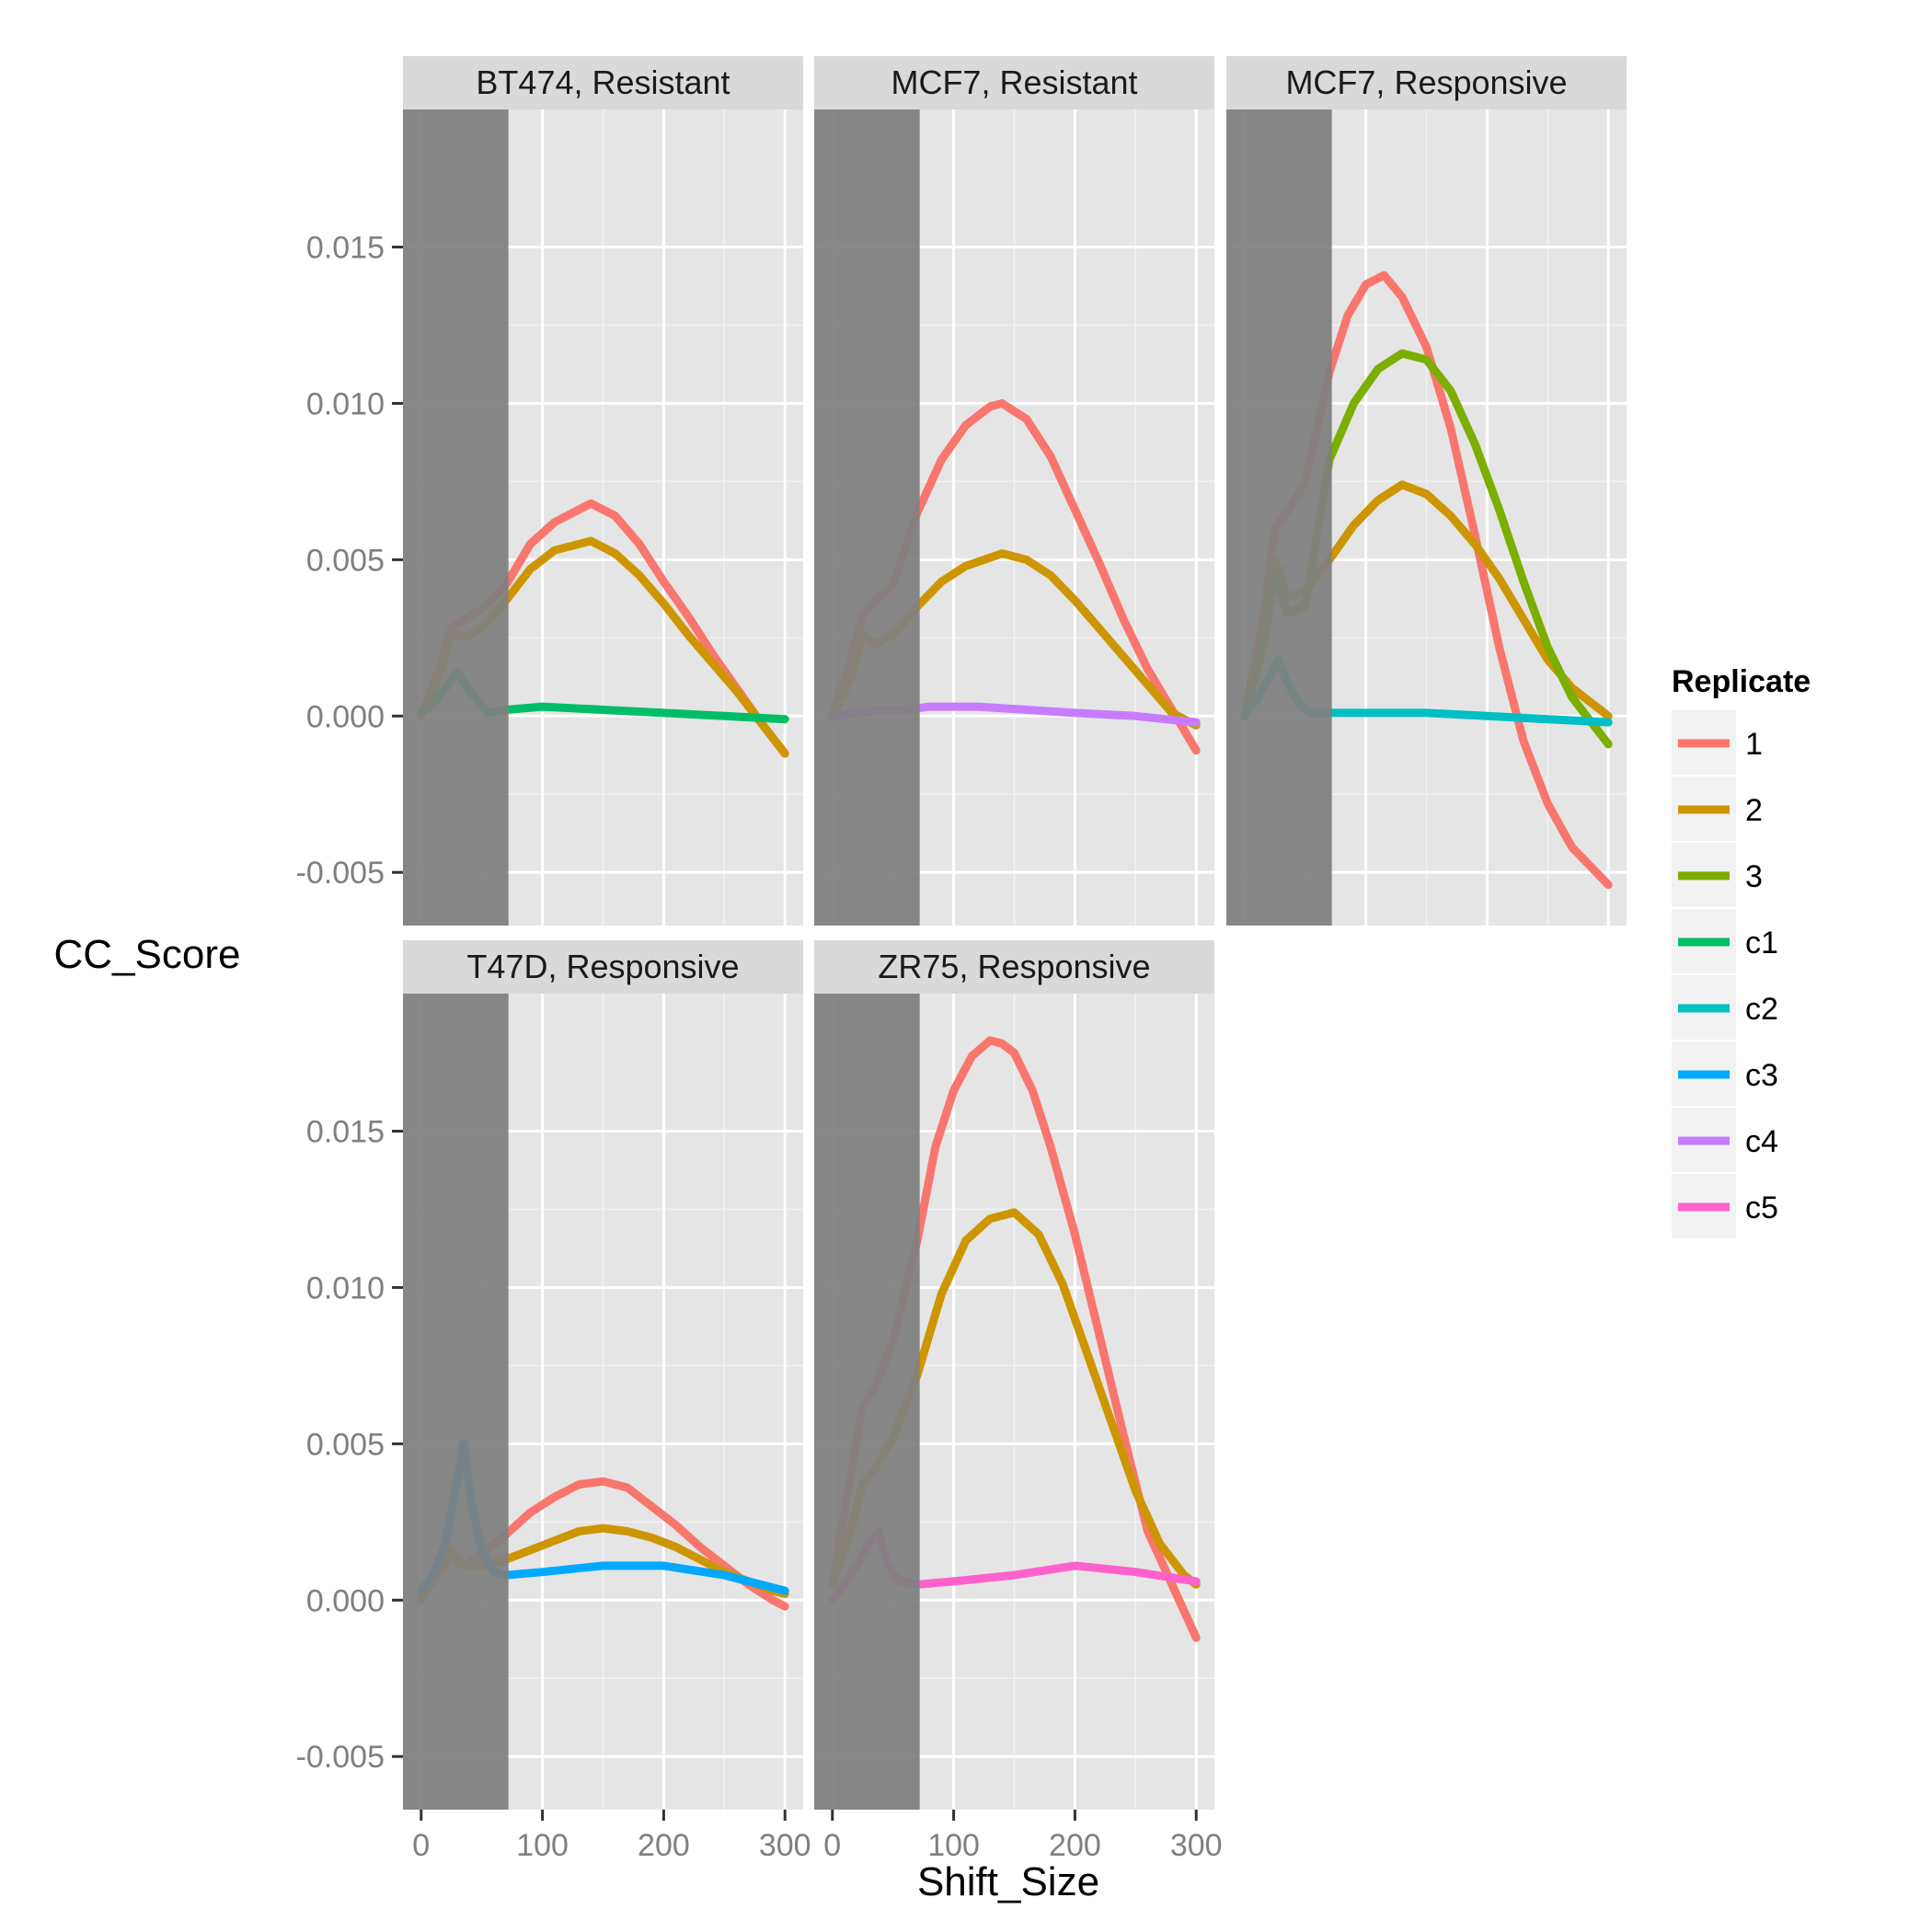 The height and width of the screenshot is (1932, 1932). What do you see at coordinates (1725, 1140) in the screenshot?
I see `legend-item: c4` at bounding box center [1725, 1140].